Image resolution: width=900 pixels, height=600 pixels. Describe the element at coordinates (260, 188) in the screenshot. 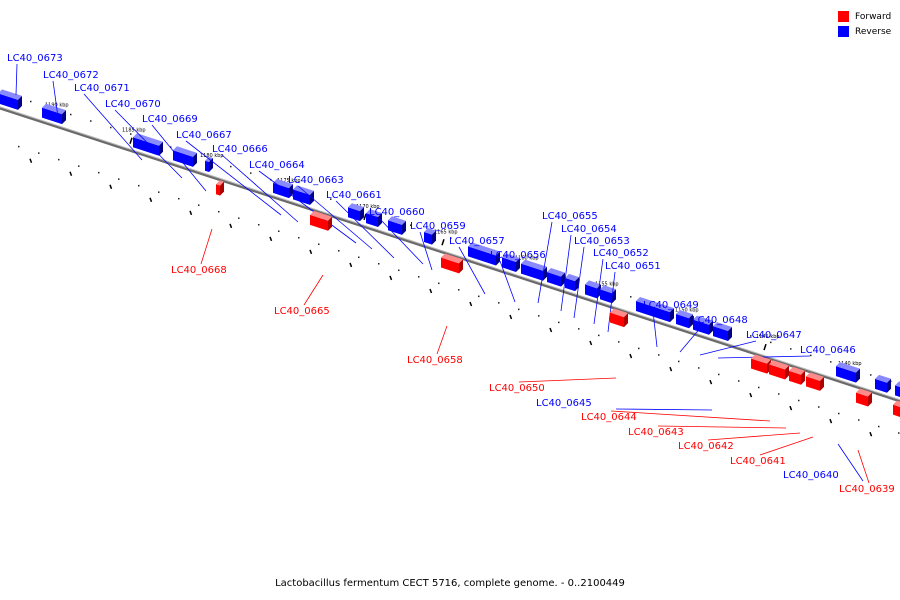

I see `gene-LC40_0666-leader` at that location.